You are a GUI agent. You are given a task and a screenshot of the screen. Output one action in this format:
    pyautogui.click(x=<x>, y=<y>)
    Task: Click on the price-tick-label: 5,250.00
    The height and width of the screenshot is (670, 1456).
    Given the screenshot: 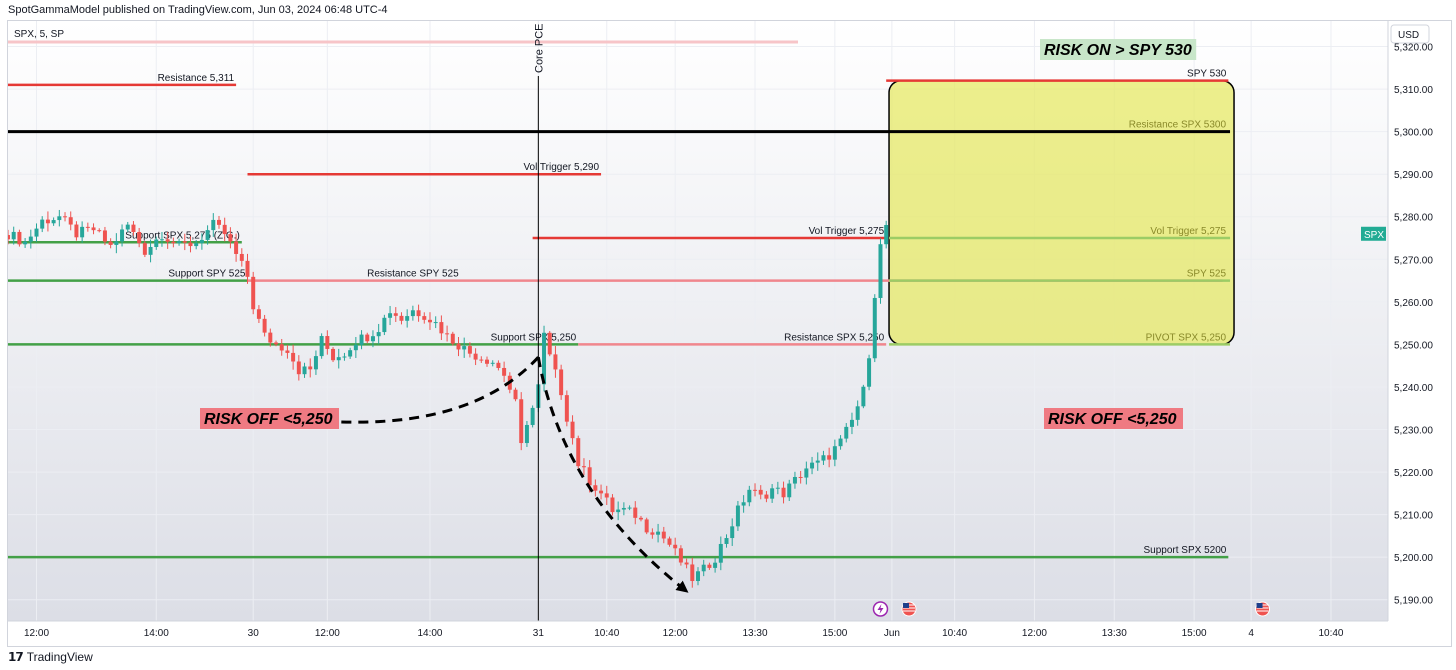 What is the action you would take?
    pyautogui.click(x=1413, y=345)
    